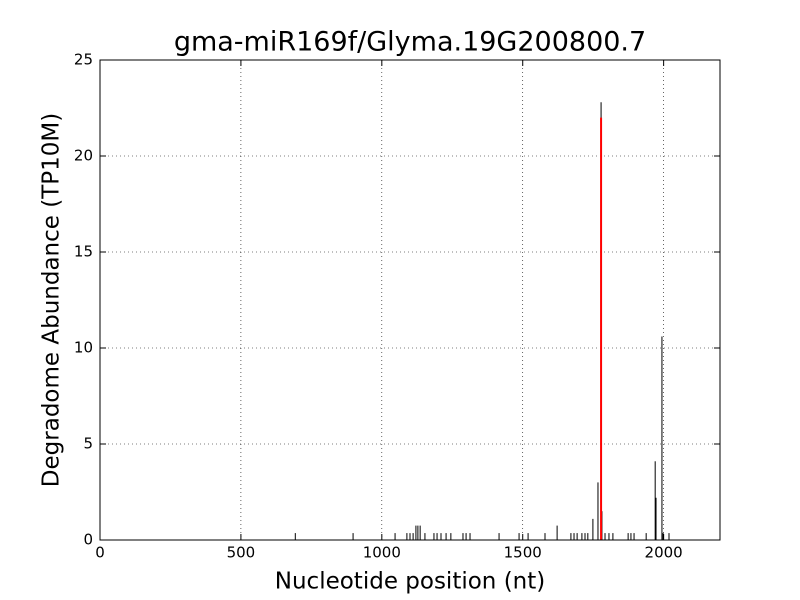  What do you see at coordinates (100, 553) in the screenshot?
I see `x-tick-label: 0` at bounding box center [100, 553].